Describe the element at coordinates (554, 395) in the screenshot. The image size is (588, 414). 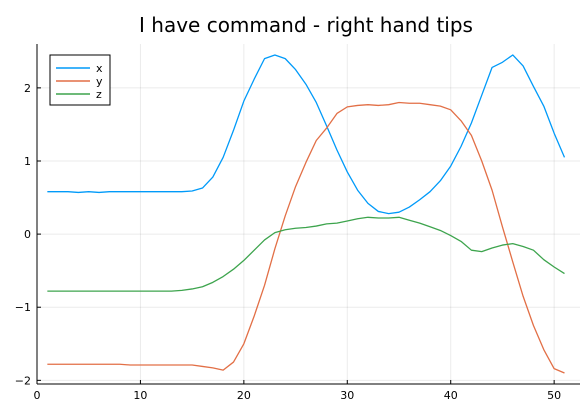
I see `x-tick-label: 50` at that location.